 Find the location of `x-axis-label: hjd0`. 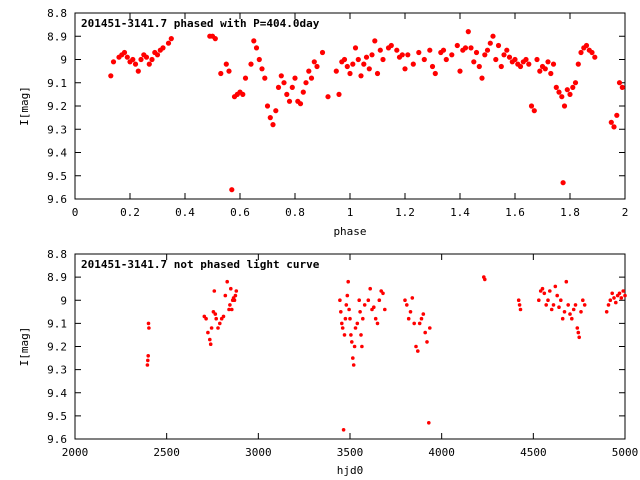

x-axis-label: hjd0 is located at coordinates (350, 470).